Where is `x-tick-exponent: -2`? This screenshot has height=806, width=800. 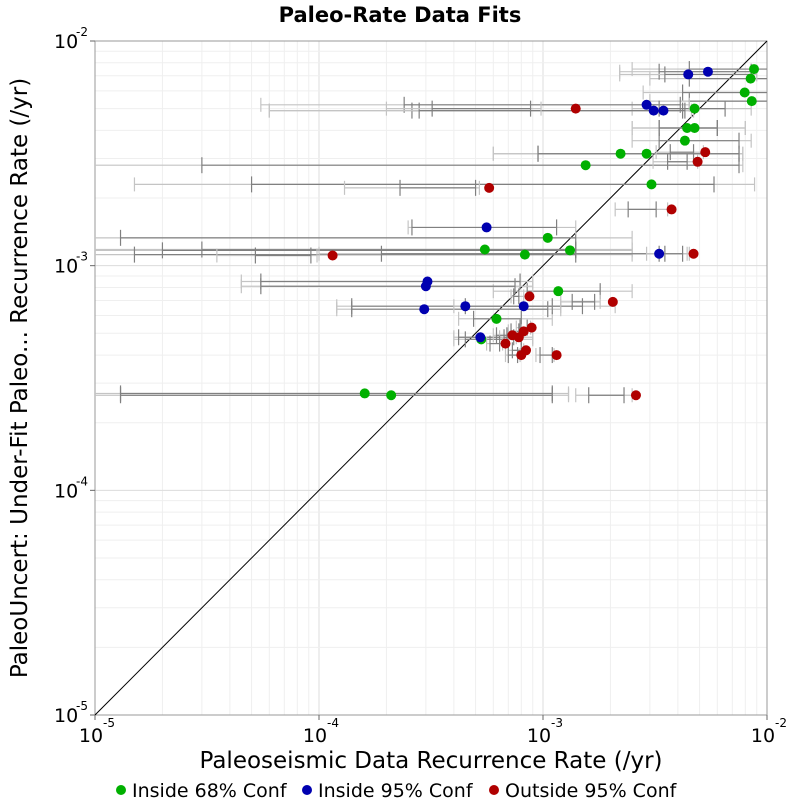
x-tick-exponent: -2 is located at coordinates (781, 723).